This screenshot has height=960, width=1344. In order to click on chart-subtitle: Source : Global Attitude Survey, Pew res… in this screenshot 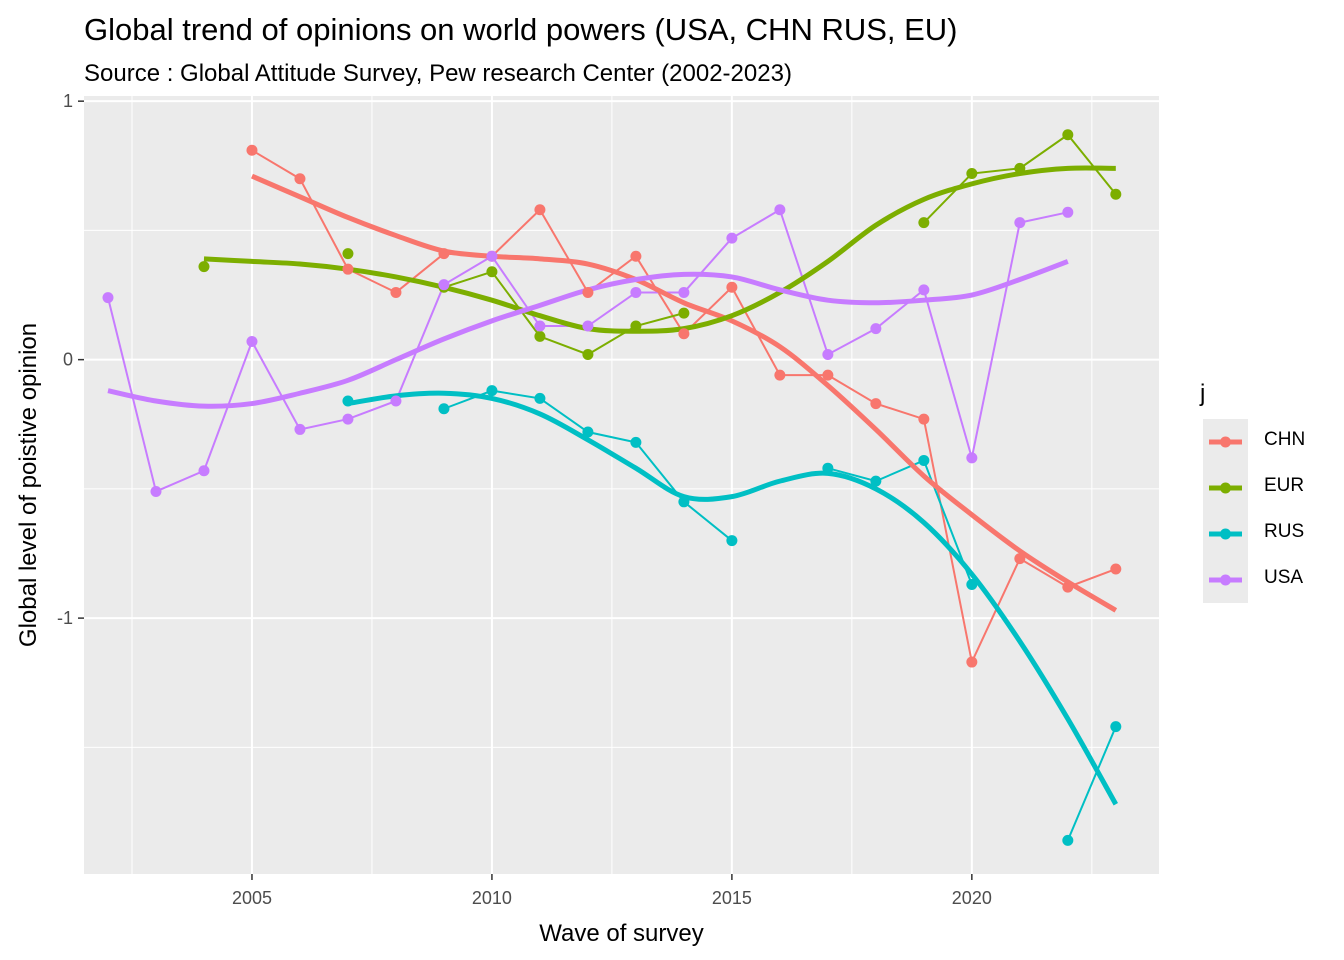, I will do `click(438, 73)`.